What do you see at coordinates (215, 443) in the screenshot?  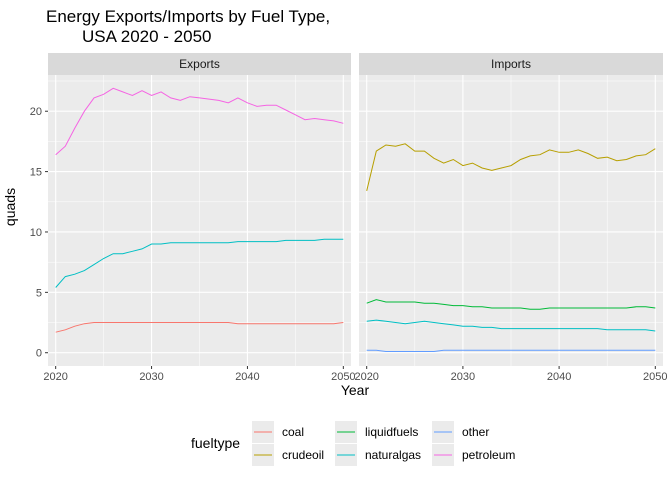 I see `legend-title: fueltype` at bounding box center [215, 443].